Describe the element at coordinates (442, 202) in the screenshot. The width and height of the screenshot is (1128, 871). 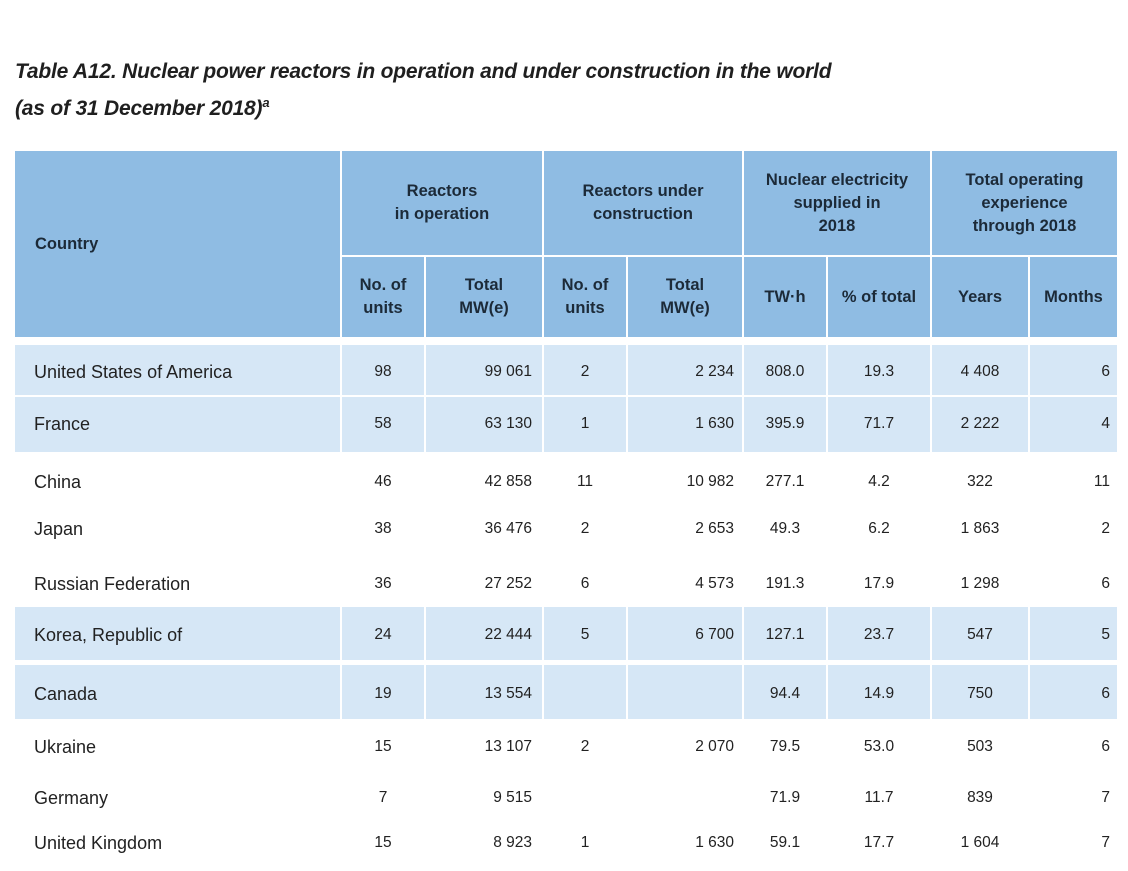
I see `header-reactors-in-operation: Reactors in operation` at that location.